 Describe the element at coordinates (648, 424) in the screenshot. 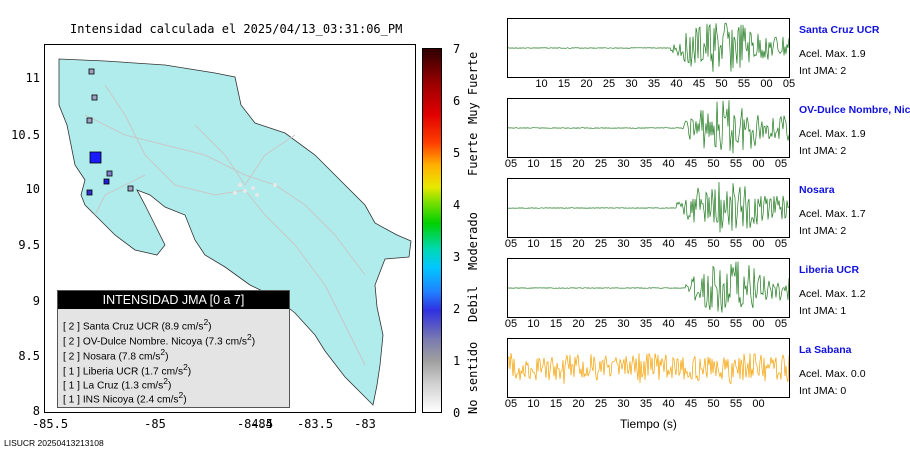

I see `traces-x-label: Tiempo (s)` at that location.